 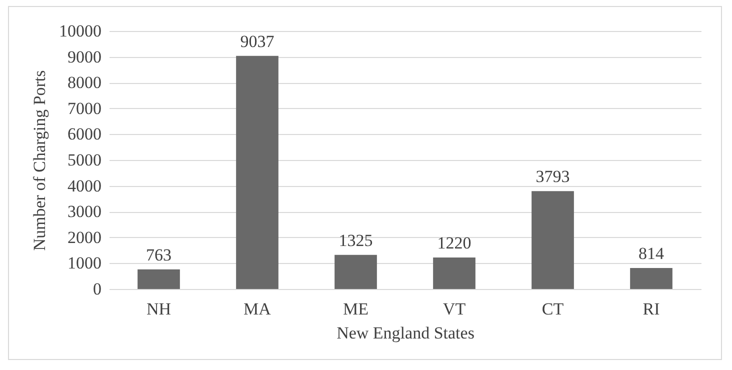 What do you see at coordinates (97, 289) in the screenshot?
I see `y-tick-label: 0` at bounding box center [97, 289].